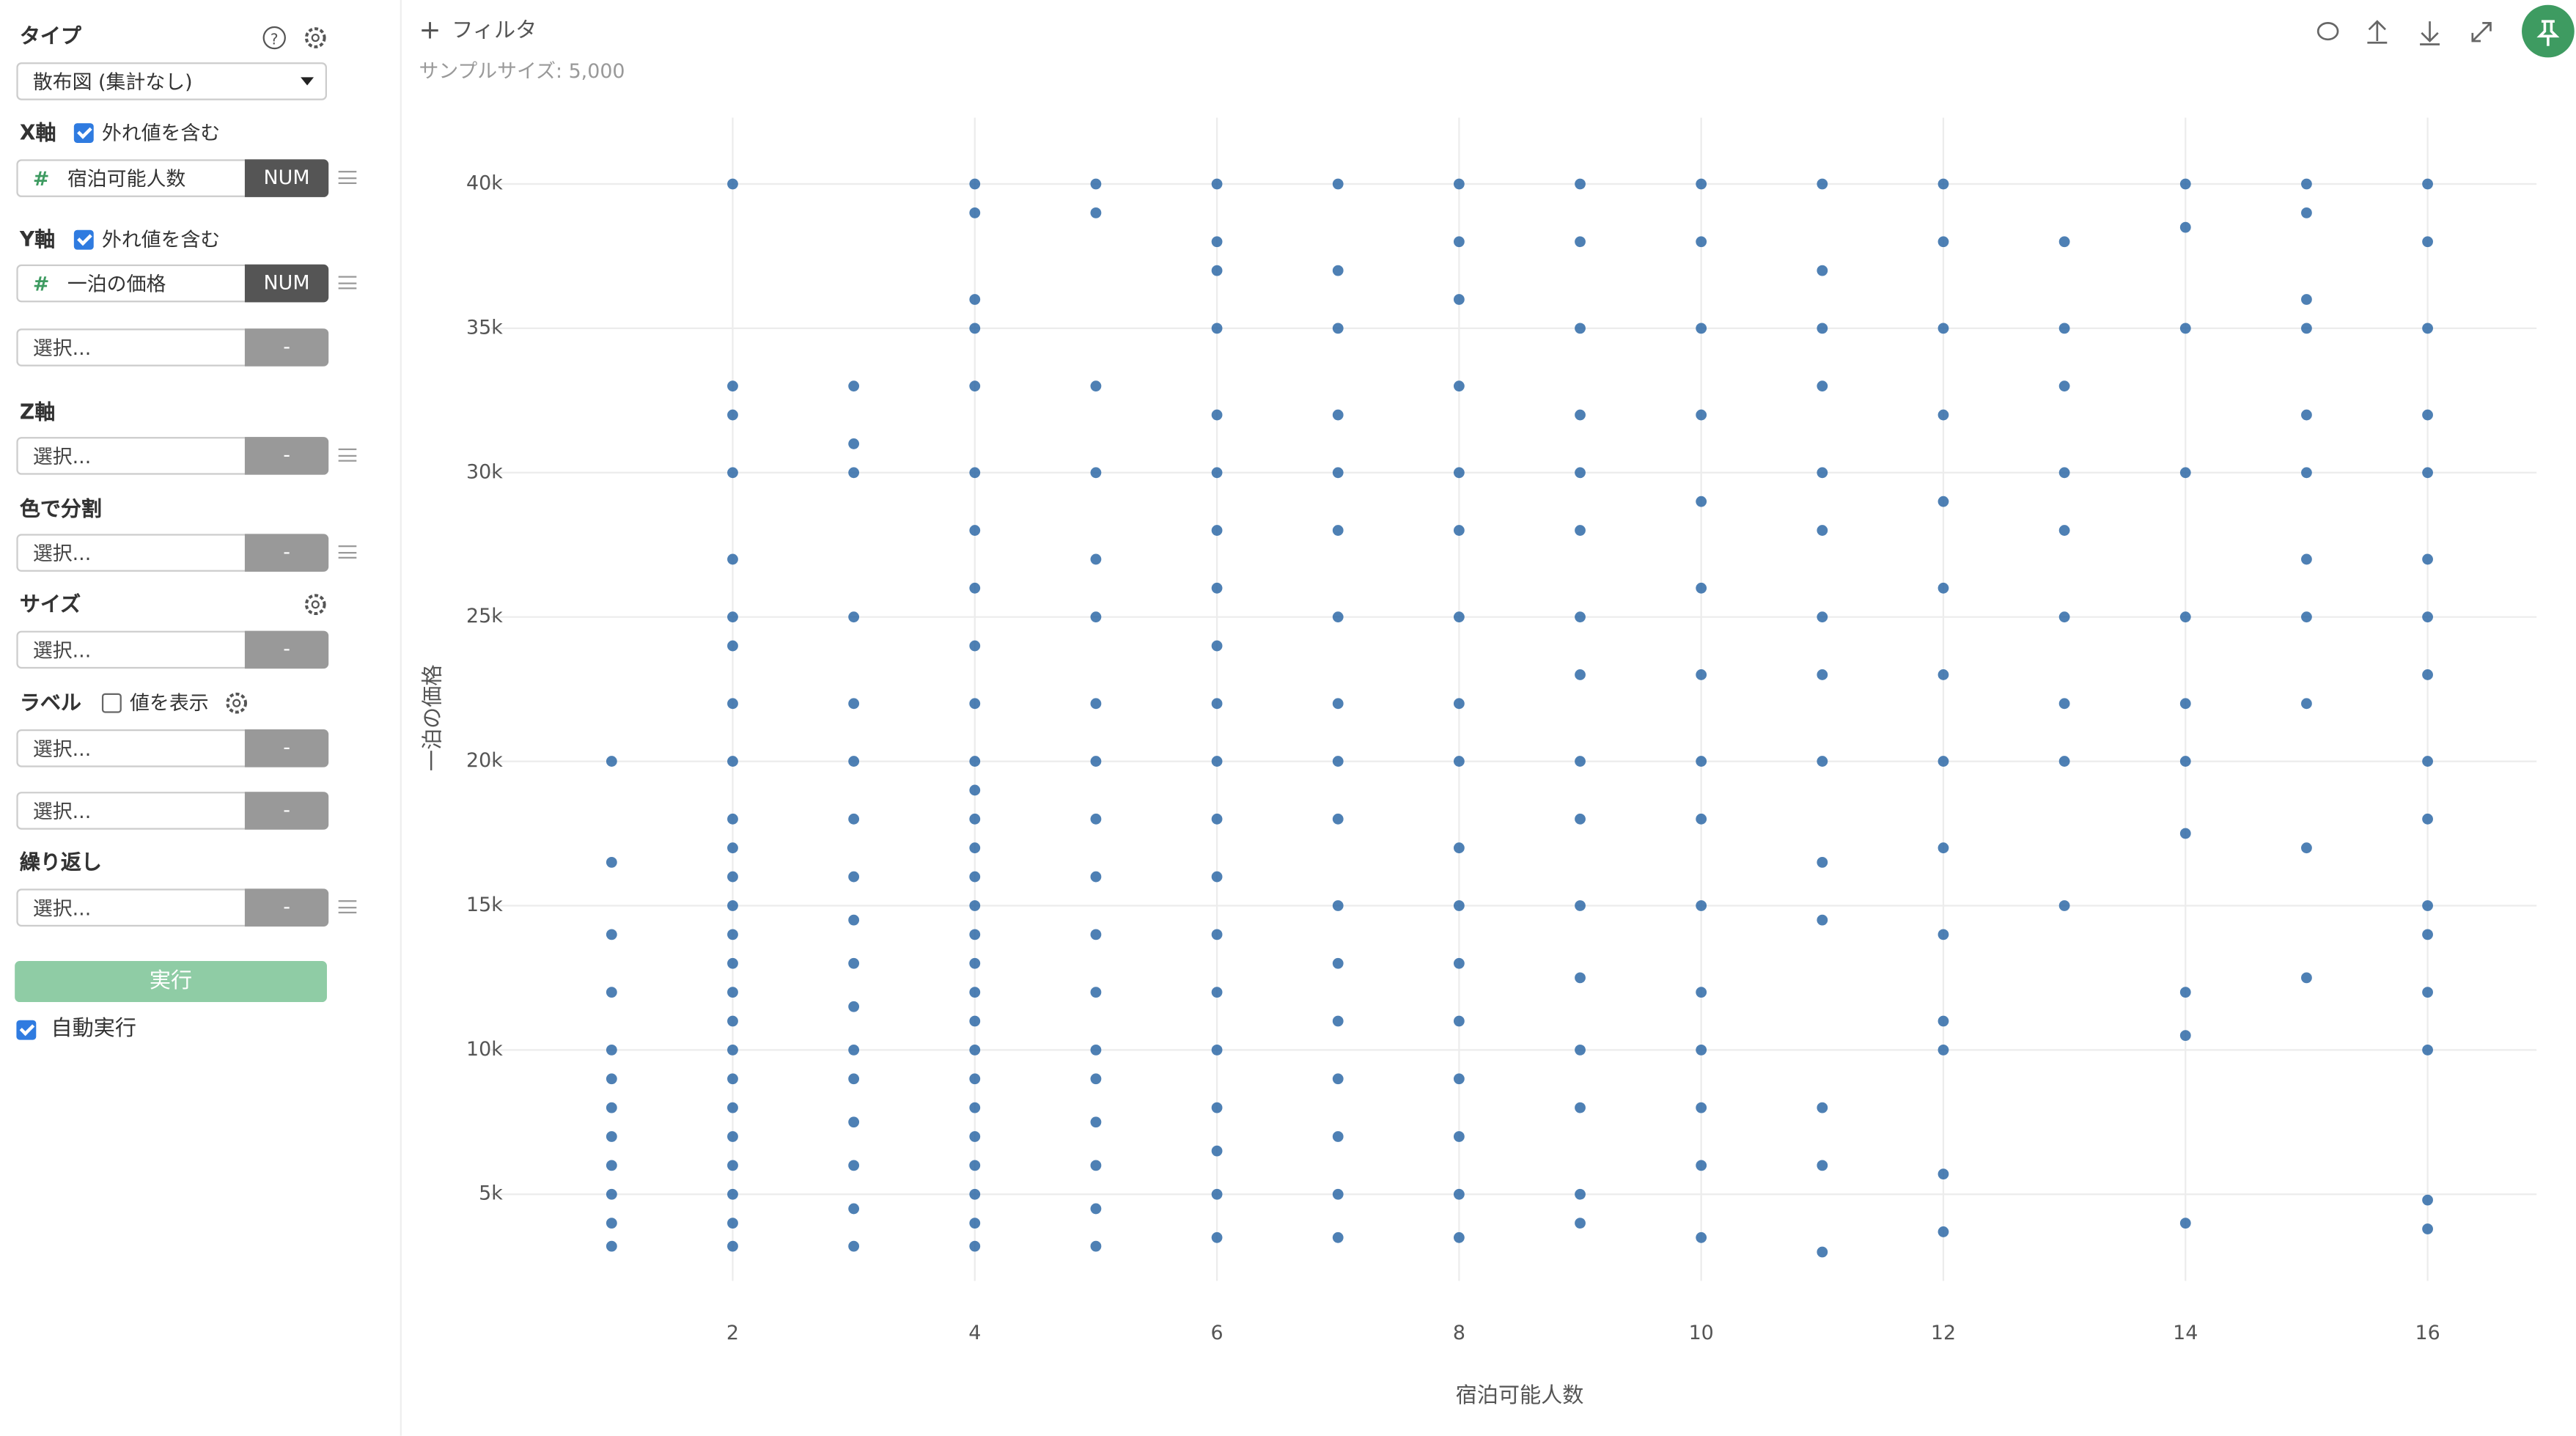 This screenshot has width=2576, height=1436. I want to click on y-tick-label: 10k, so click(484, 1049).